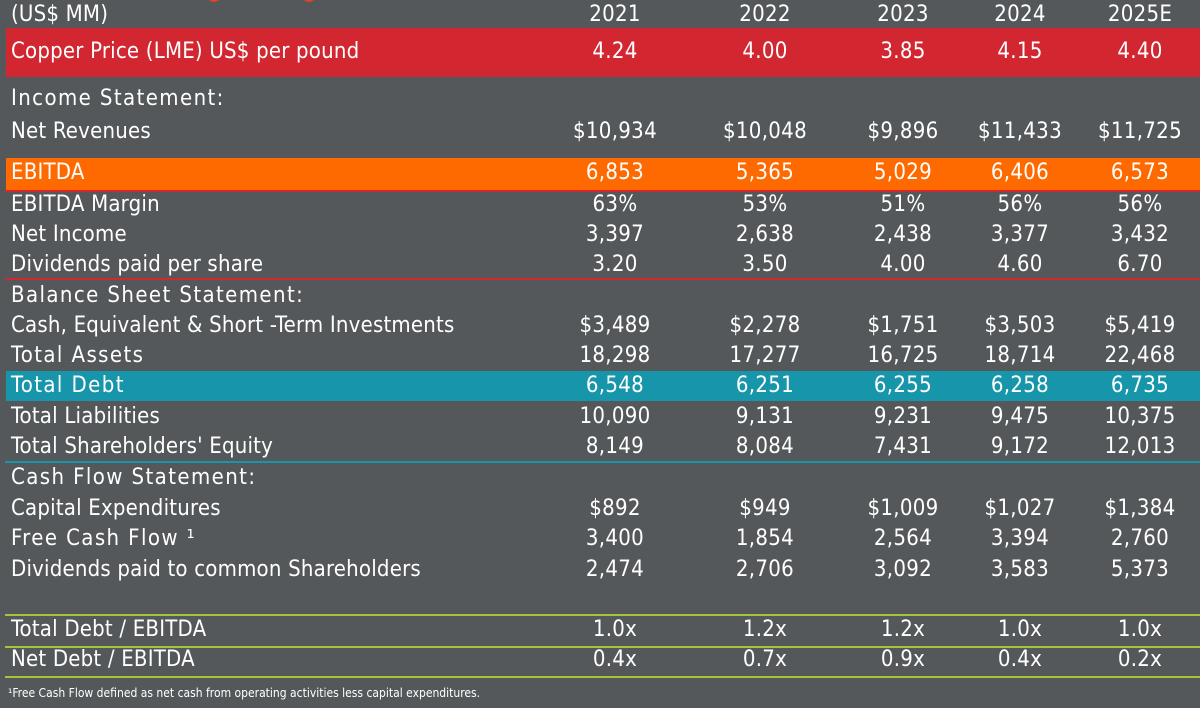  I want to click on cell: 0.7x, so click(765, 659).